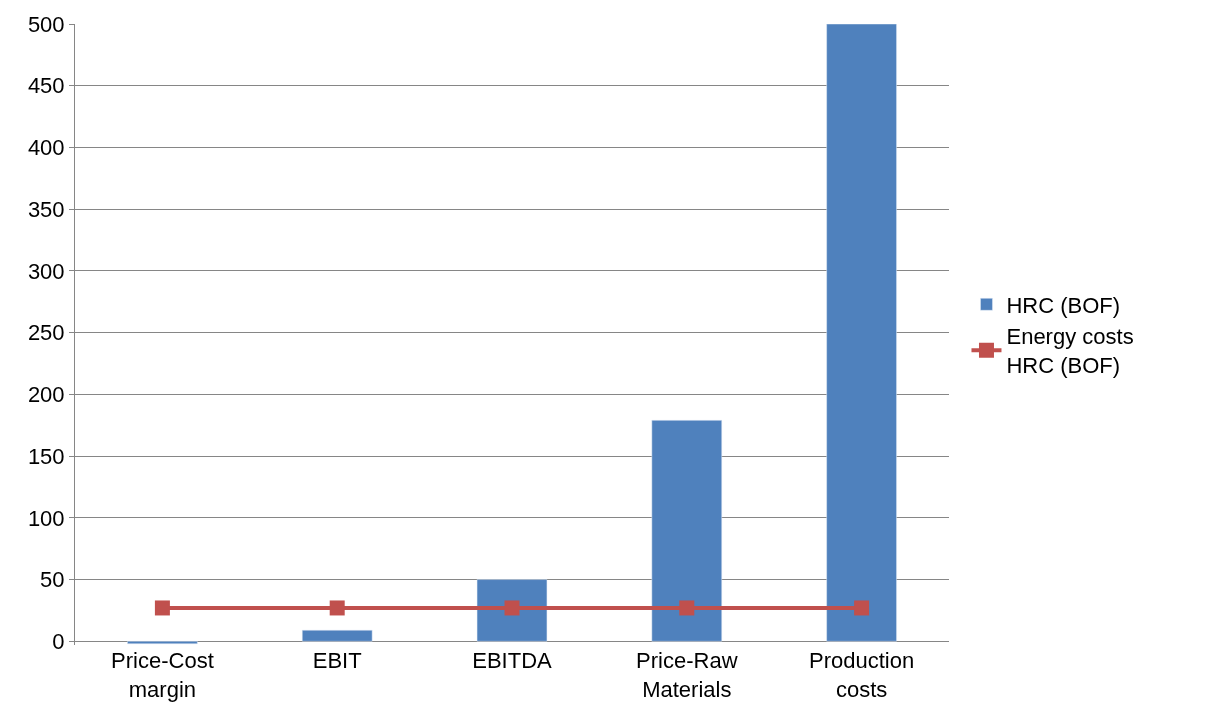 The image size is (1211, 725). I want to click on y-tick-label: 150, so click(46, 456).